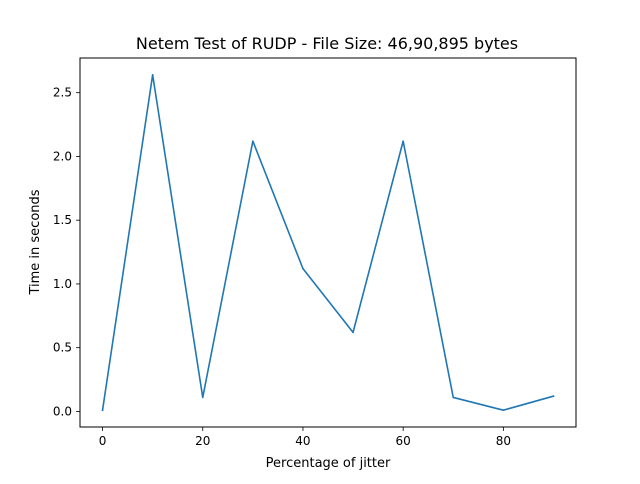 This screenshot has width=640, height=484. Describe the element at coordinates (202, 441) in the screenshot. I see `x-tick-label: 20` at that location.